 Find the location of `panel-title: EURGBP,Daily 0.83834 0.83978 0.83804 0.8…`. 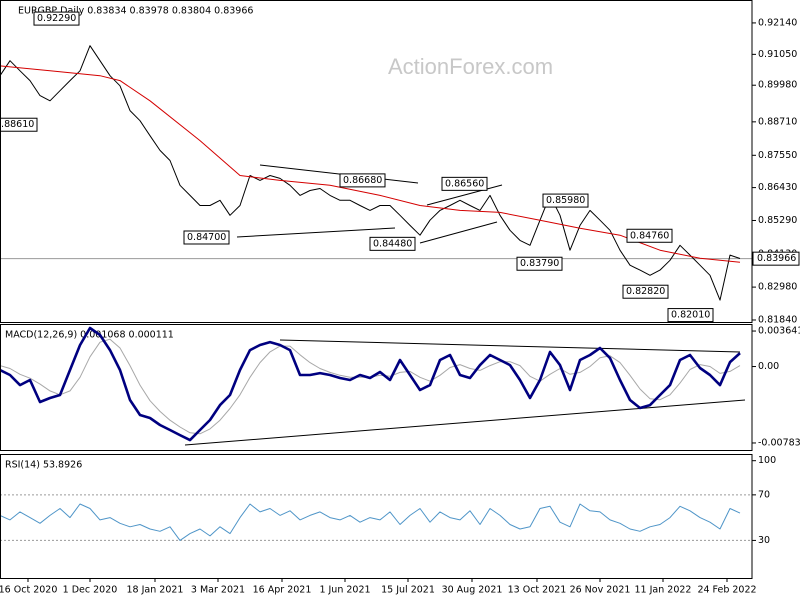

panel-title: EURGBP,Daily 0.83834 0.83978 0.83804 0.8… is located at coordinates (135, 11).